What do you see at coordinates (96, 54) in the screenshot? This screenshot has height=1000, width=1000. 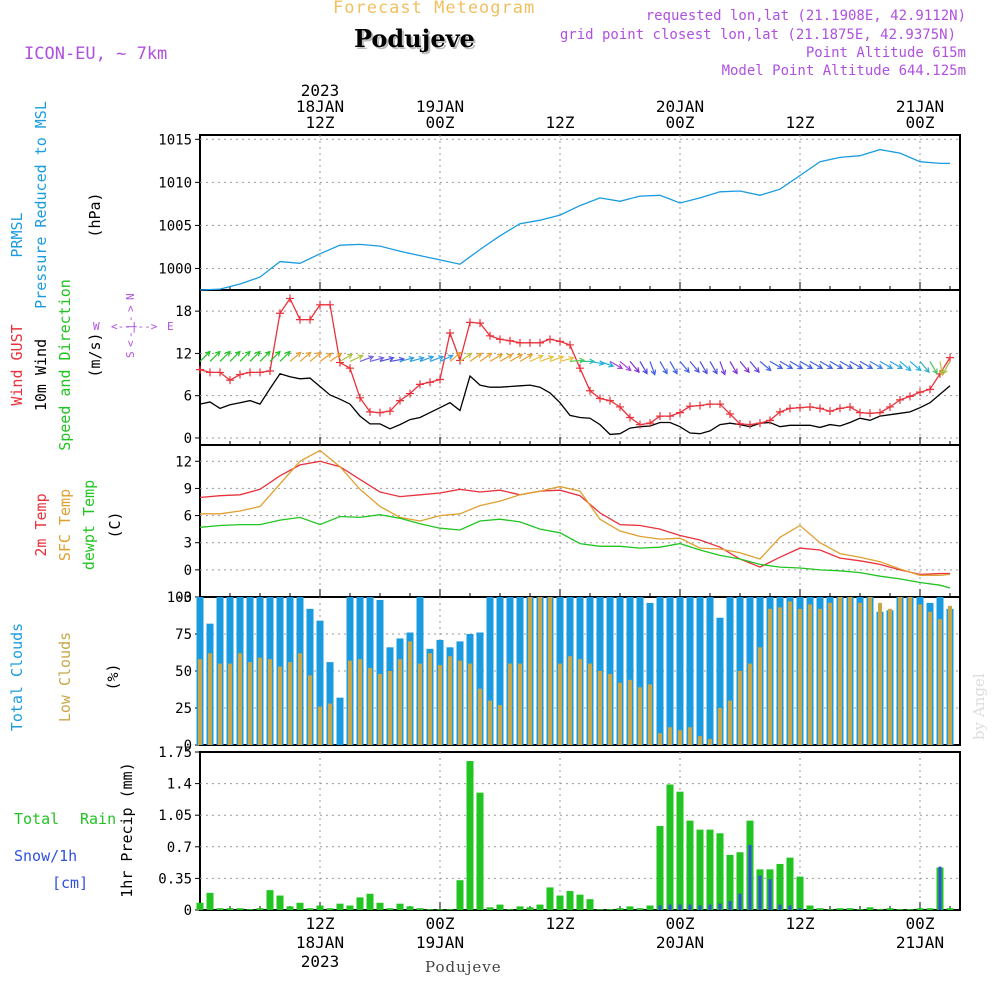 I see `model-label: ICON-EU, ~ 7km` at bounding box center [96, 54].